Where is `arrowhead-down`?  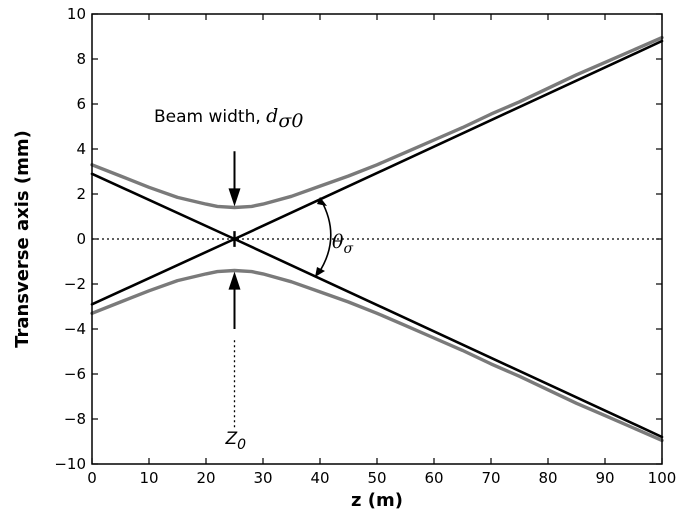
arrowhead-down is located at coordinates (234, 197).